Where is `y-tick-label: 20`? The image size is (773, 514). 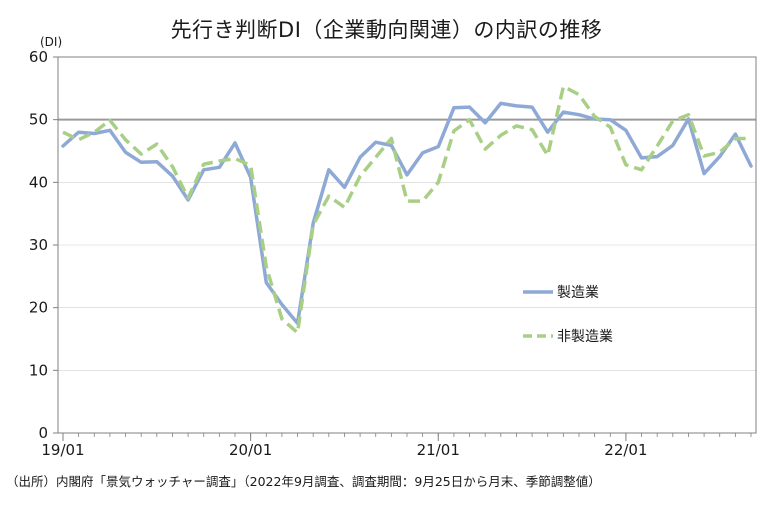 y-tick-label: 20 is located at coordinates (38, 308).